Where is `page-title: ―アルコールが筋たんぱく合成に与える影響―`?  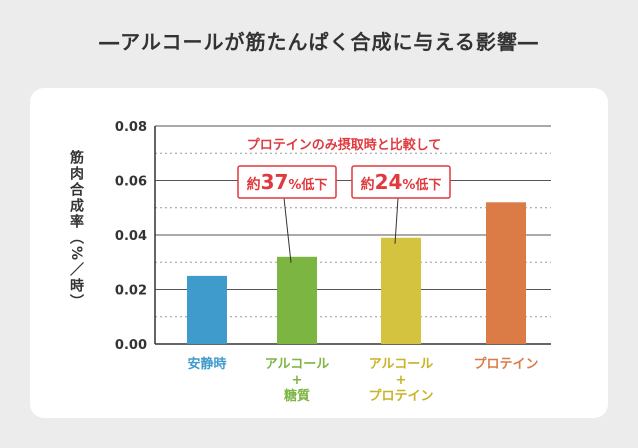 page-title: ―アルコールが筋たんぱく合成に与える影響― is located at coordinates (319, 42).